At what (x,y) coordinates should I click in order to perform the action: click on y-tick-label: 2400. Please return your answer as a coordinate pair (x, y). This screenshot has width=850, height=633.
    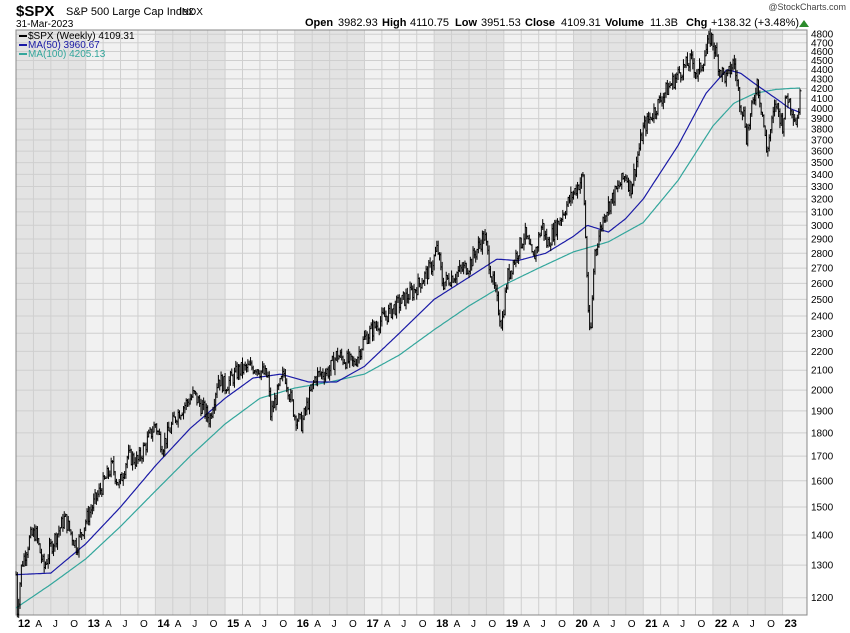
    Looking at the image, I should click on (822, 316).